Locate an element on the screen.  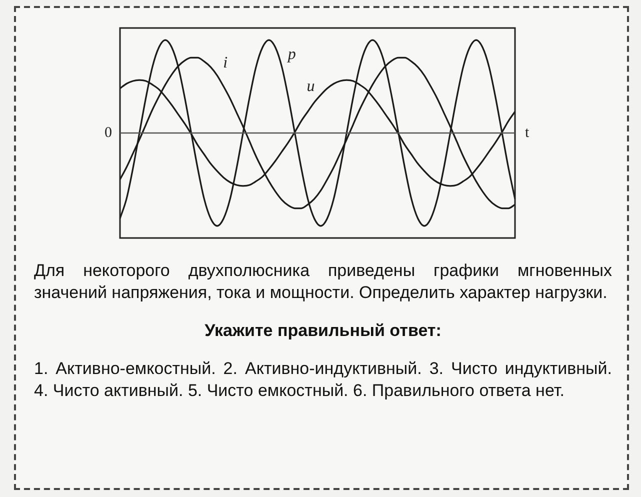
series-label: i is located at coordinates (225, 63).